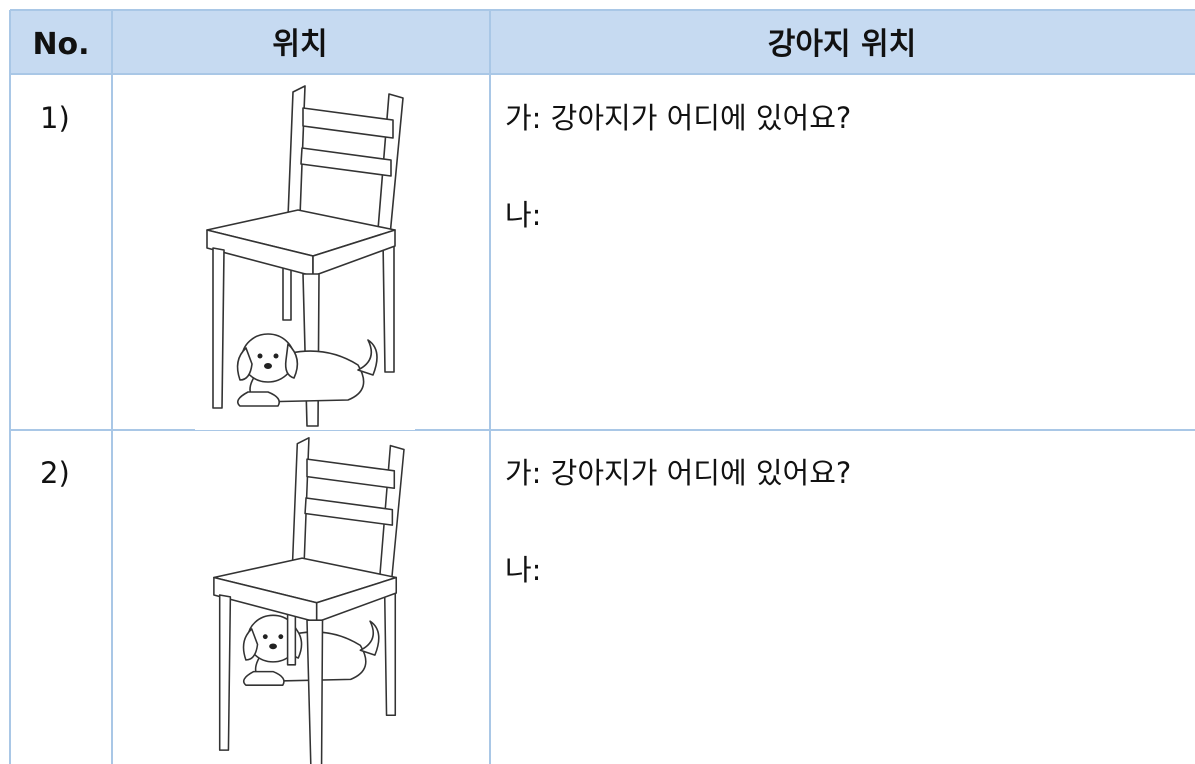  I want to click on row-number: 1), so click(55, 118).